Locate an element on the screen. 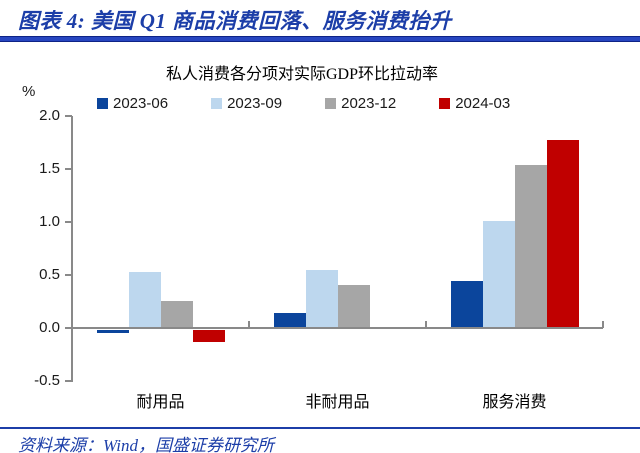  legend-item-2023-09: 2023-09 is located at coordinates (246, 103).